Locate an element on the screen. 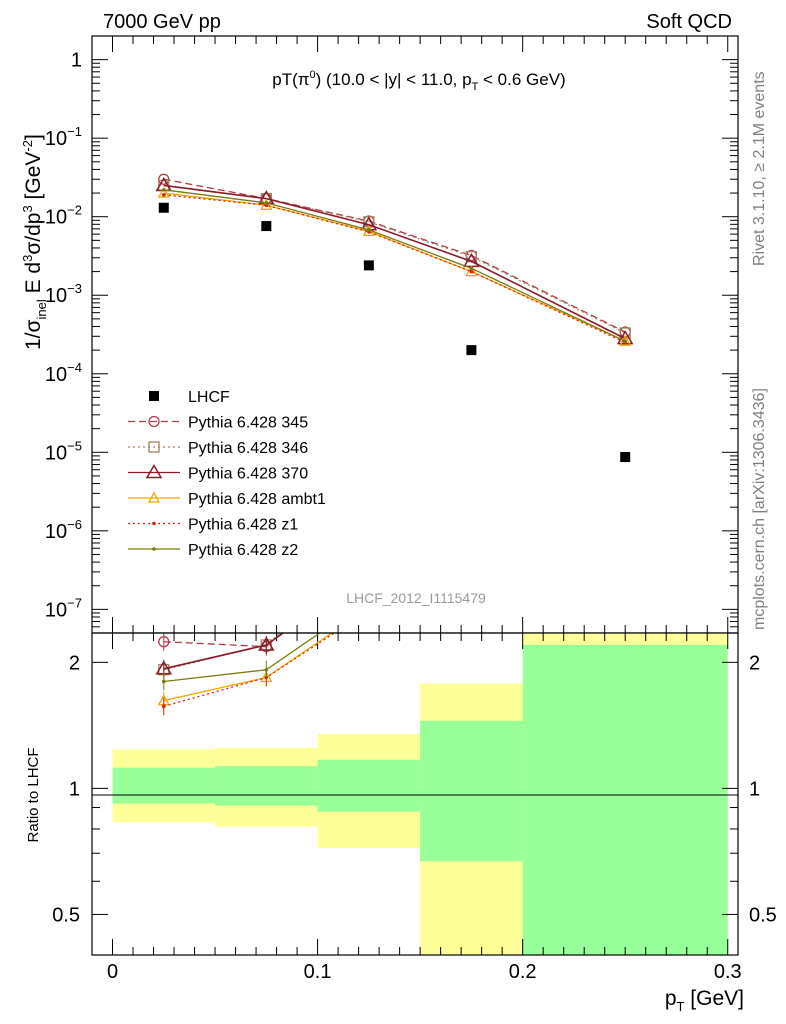  series-line-ambt1 is located at coordinates (394, 267).